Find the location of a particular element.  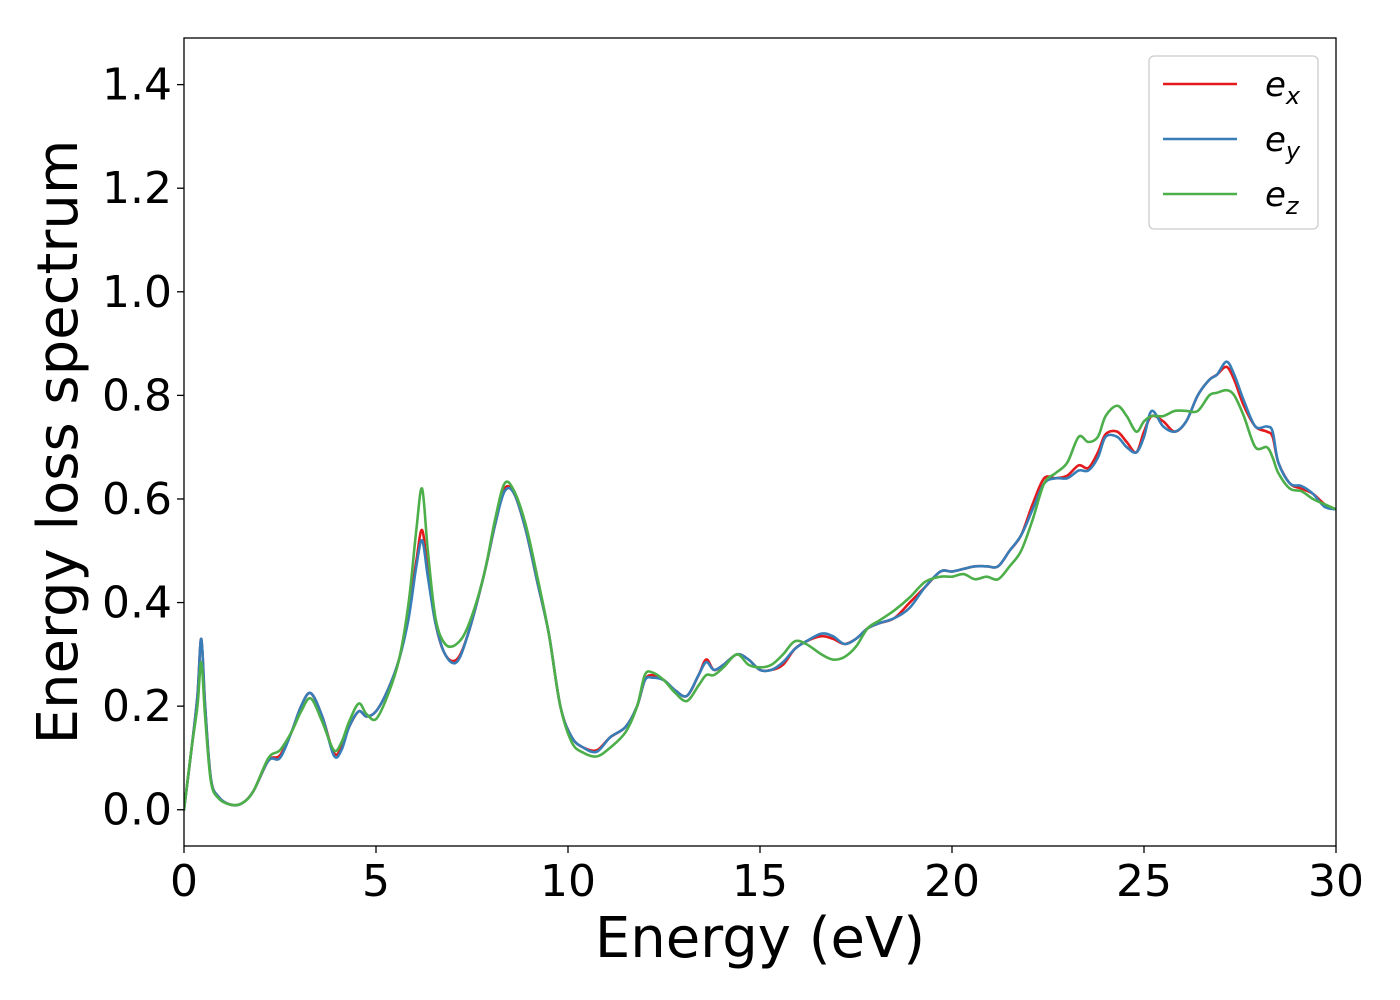

x-tick-label: 25 is located at coordinates (1144, 881).